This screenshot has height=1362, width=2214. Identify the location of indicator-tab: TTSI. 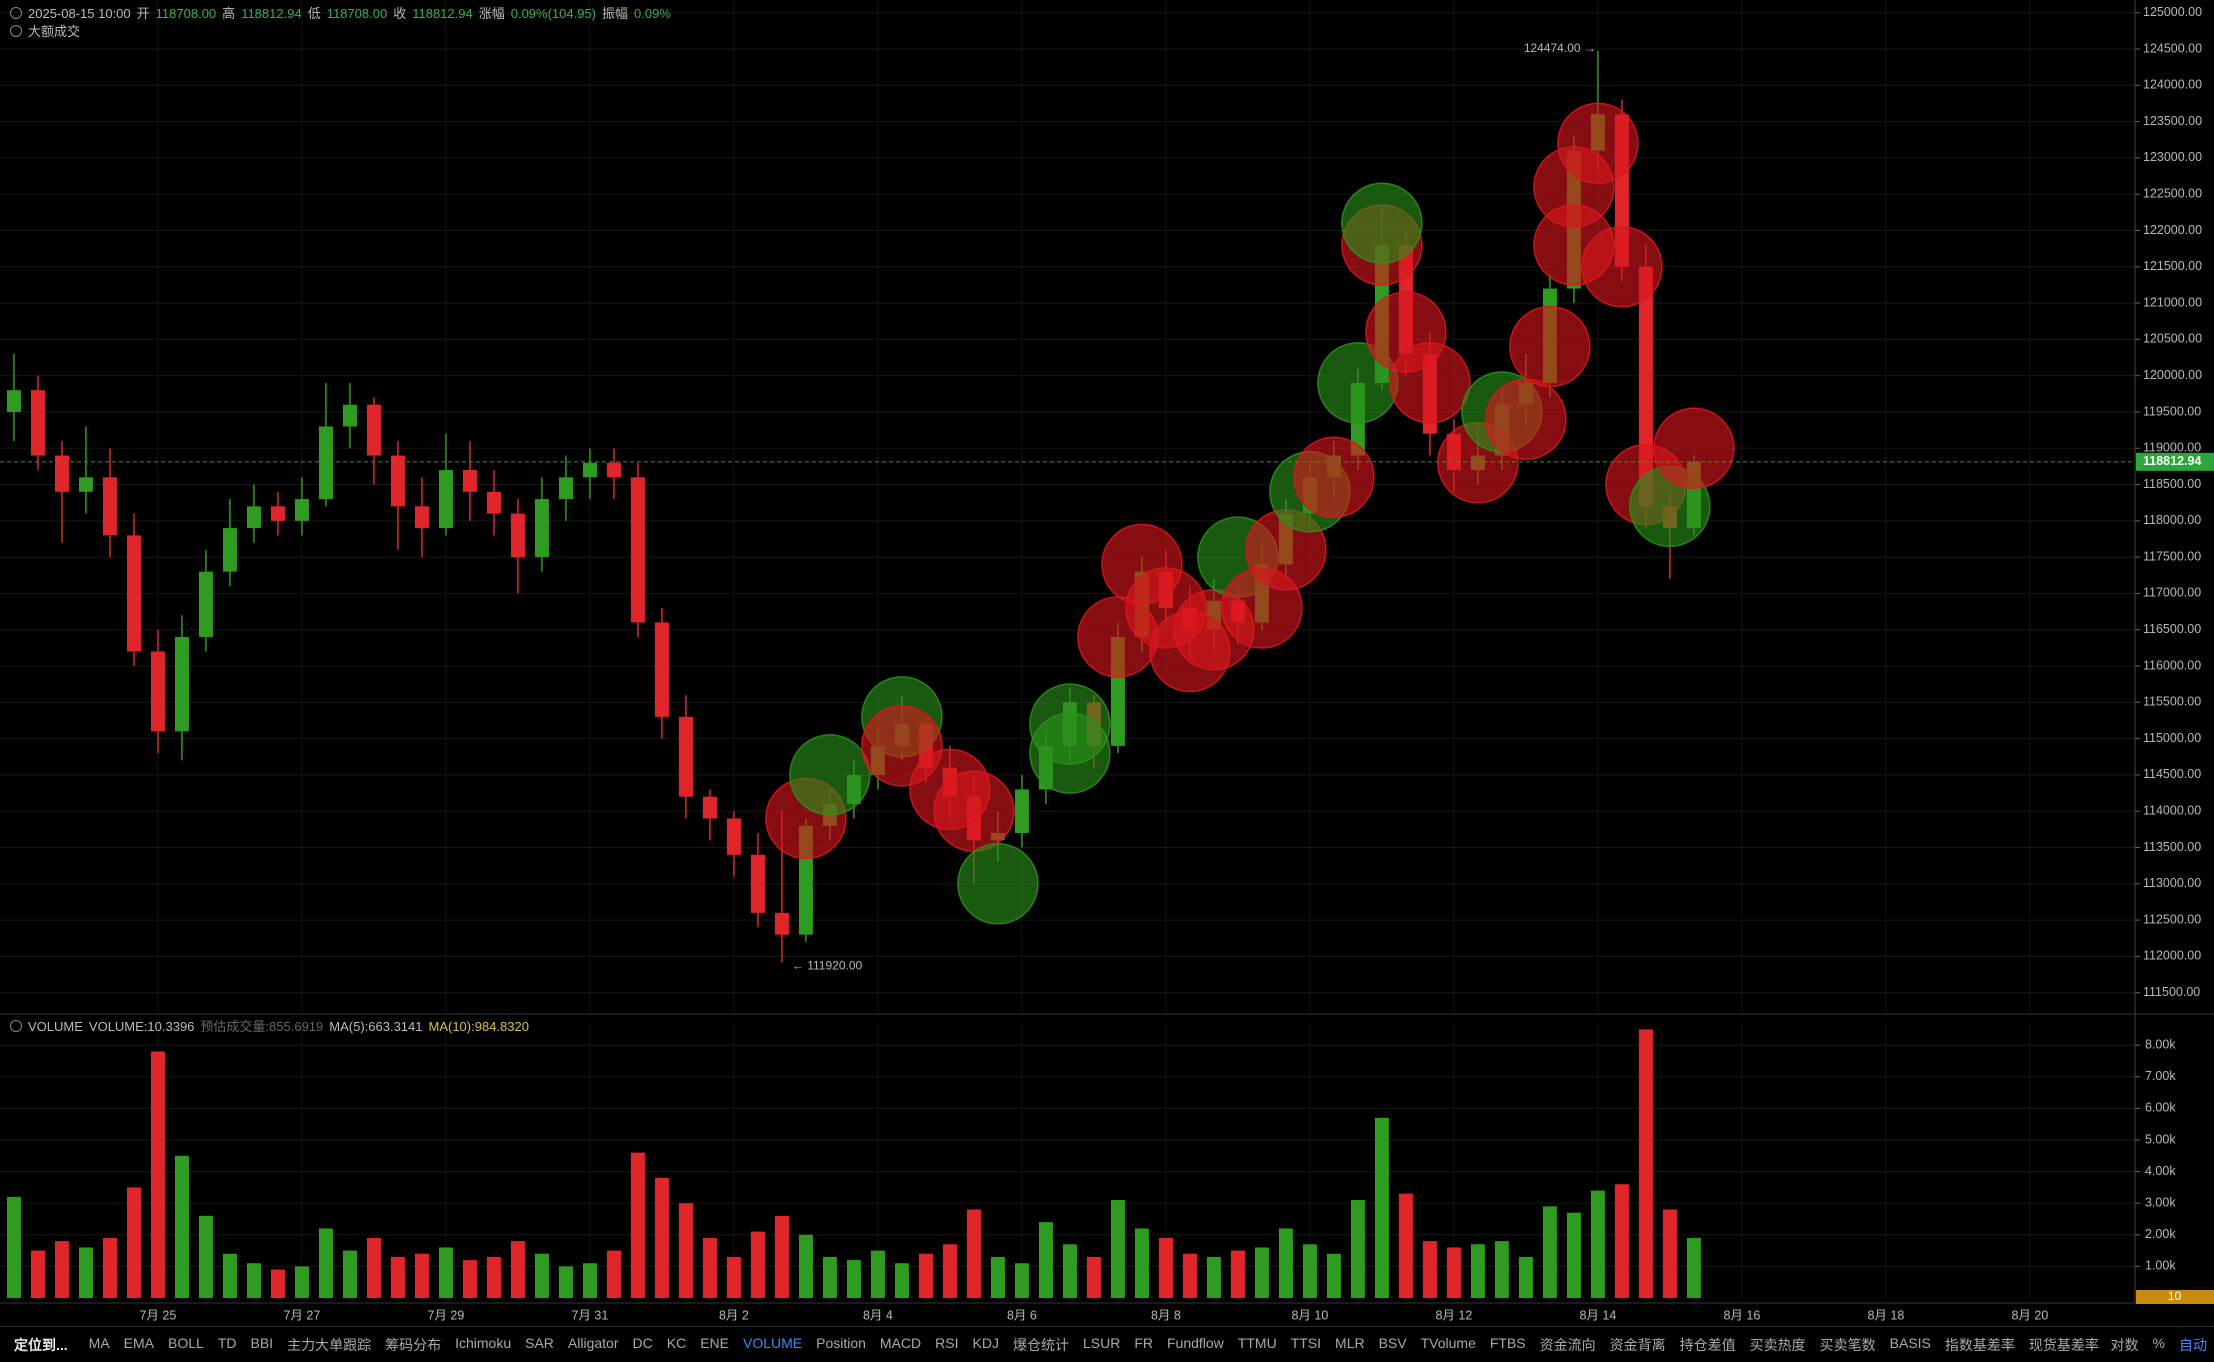
(1306, 1342).